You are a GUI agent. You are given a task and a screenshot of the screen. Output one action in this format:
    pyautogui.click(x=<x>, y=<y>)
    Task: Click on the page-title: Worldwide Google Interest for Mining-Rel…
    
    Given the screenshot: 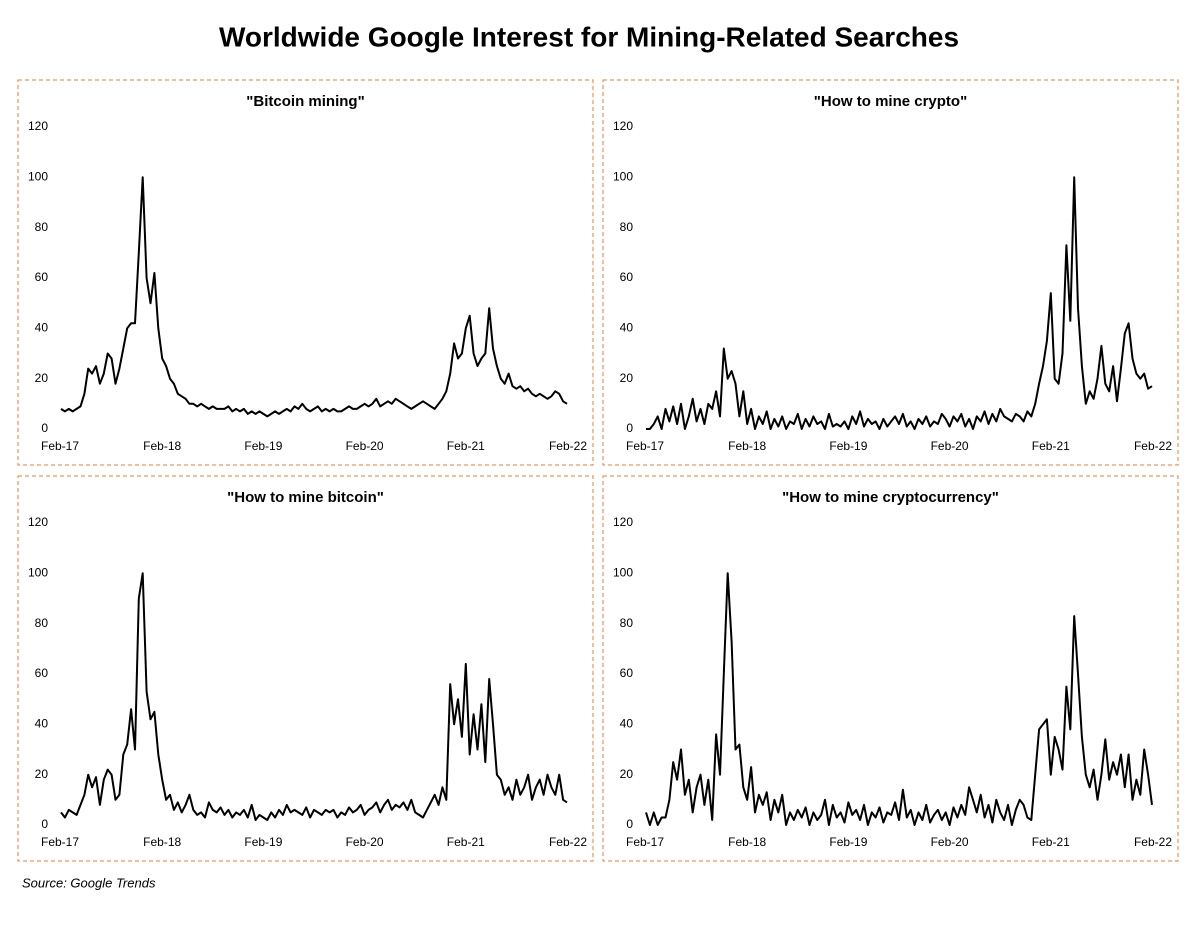 What is the action you would take?
    pyautogui.click(x=589, y=36)
    